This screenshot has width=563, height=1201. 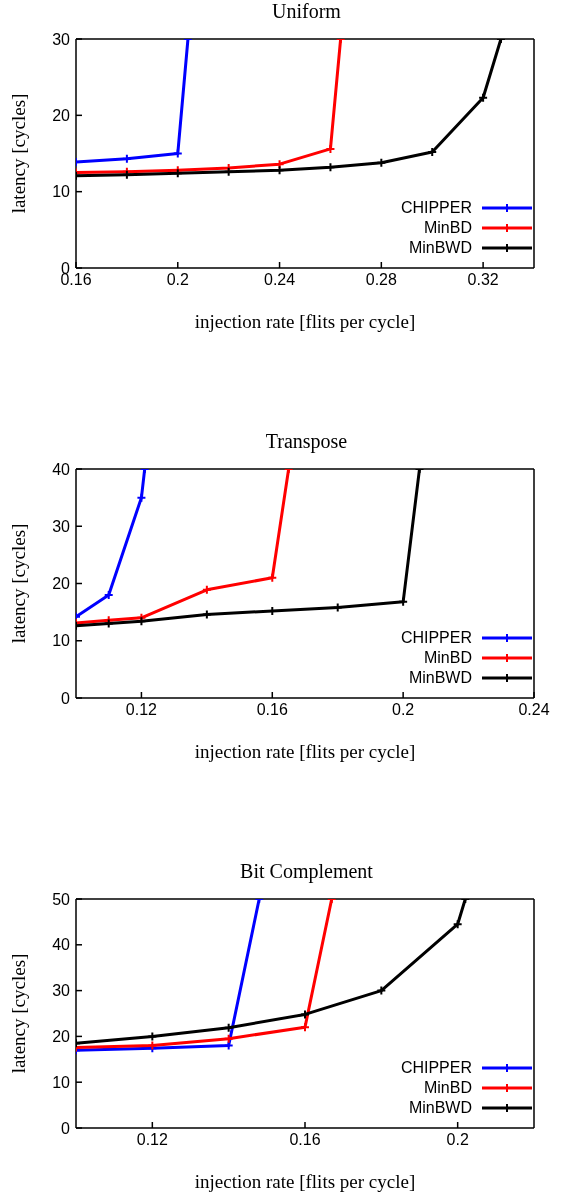 I want to click on chart-title: Bit Complement, so click(x=306, y=872).